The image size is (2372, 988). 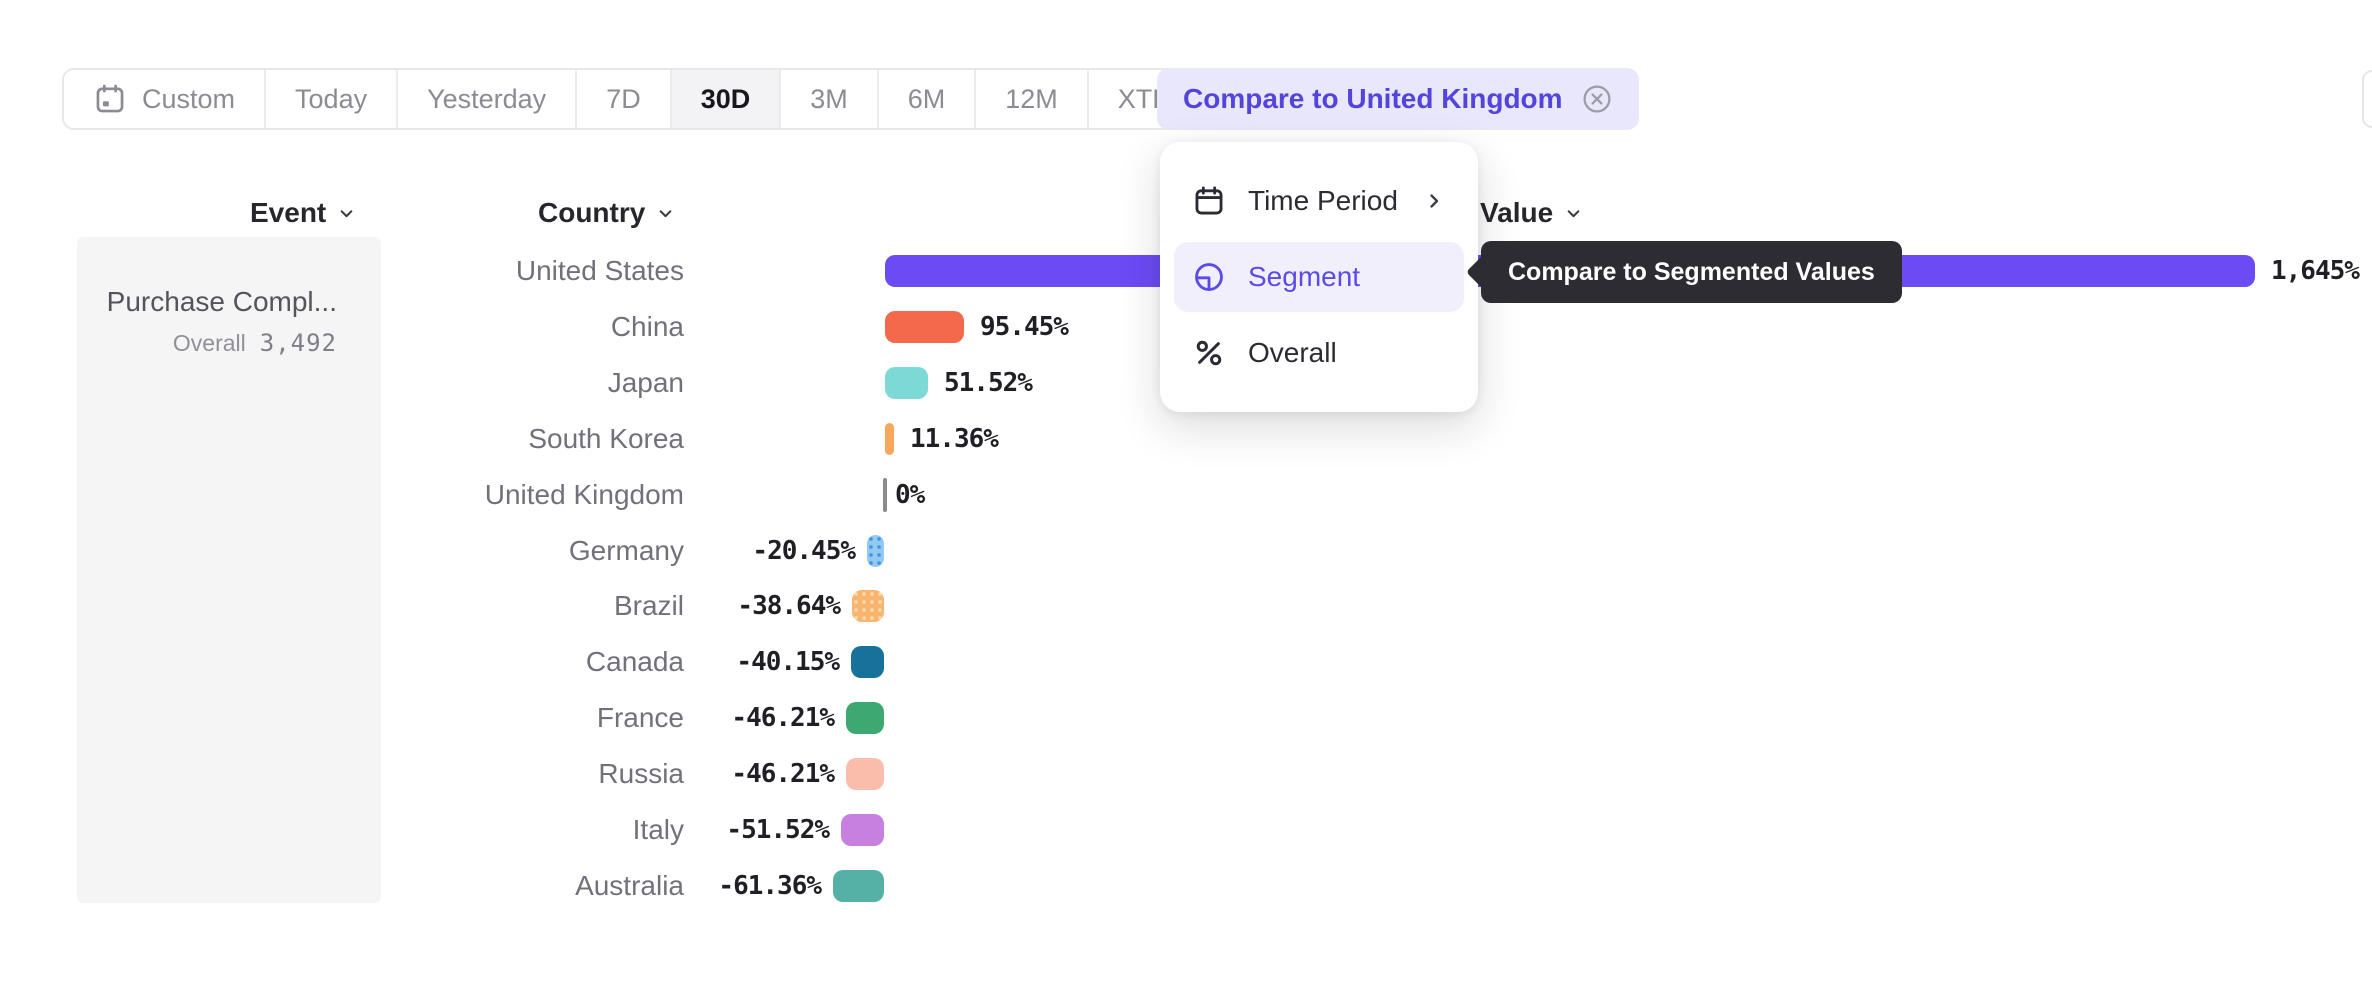 I want to click on menu-item-time-period: Time Period, so click(x=1319, y=201).